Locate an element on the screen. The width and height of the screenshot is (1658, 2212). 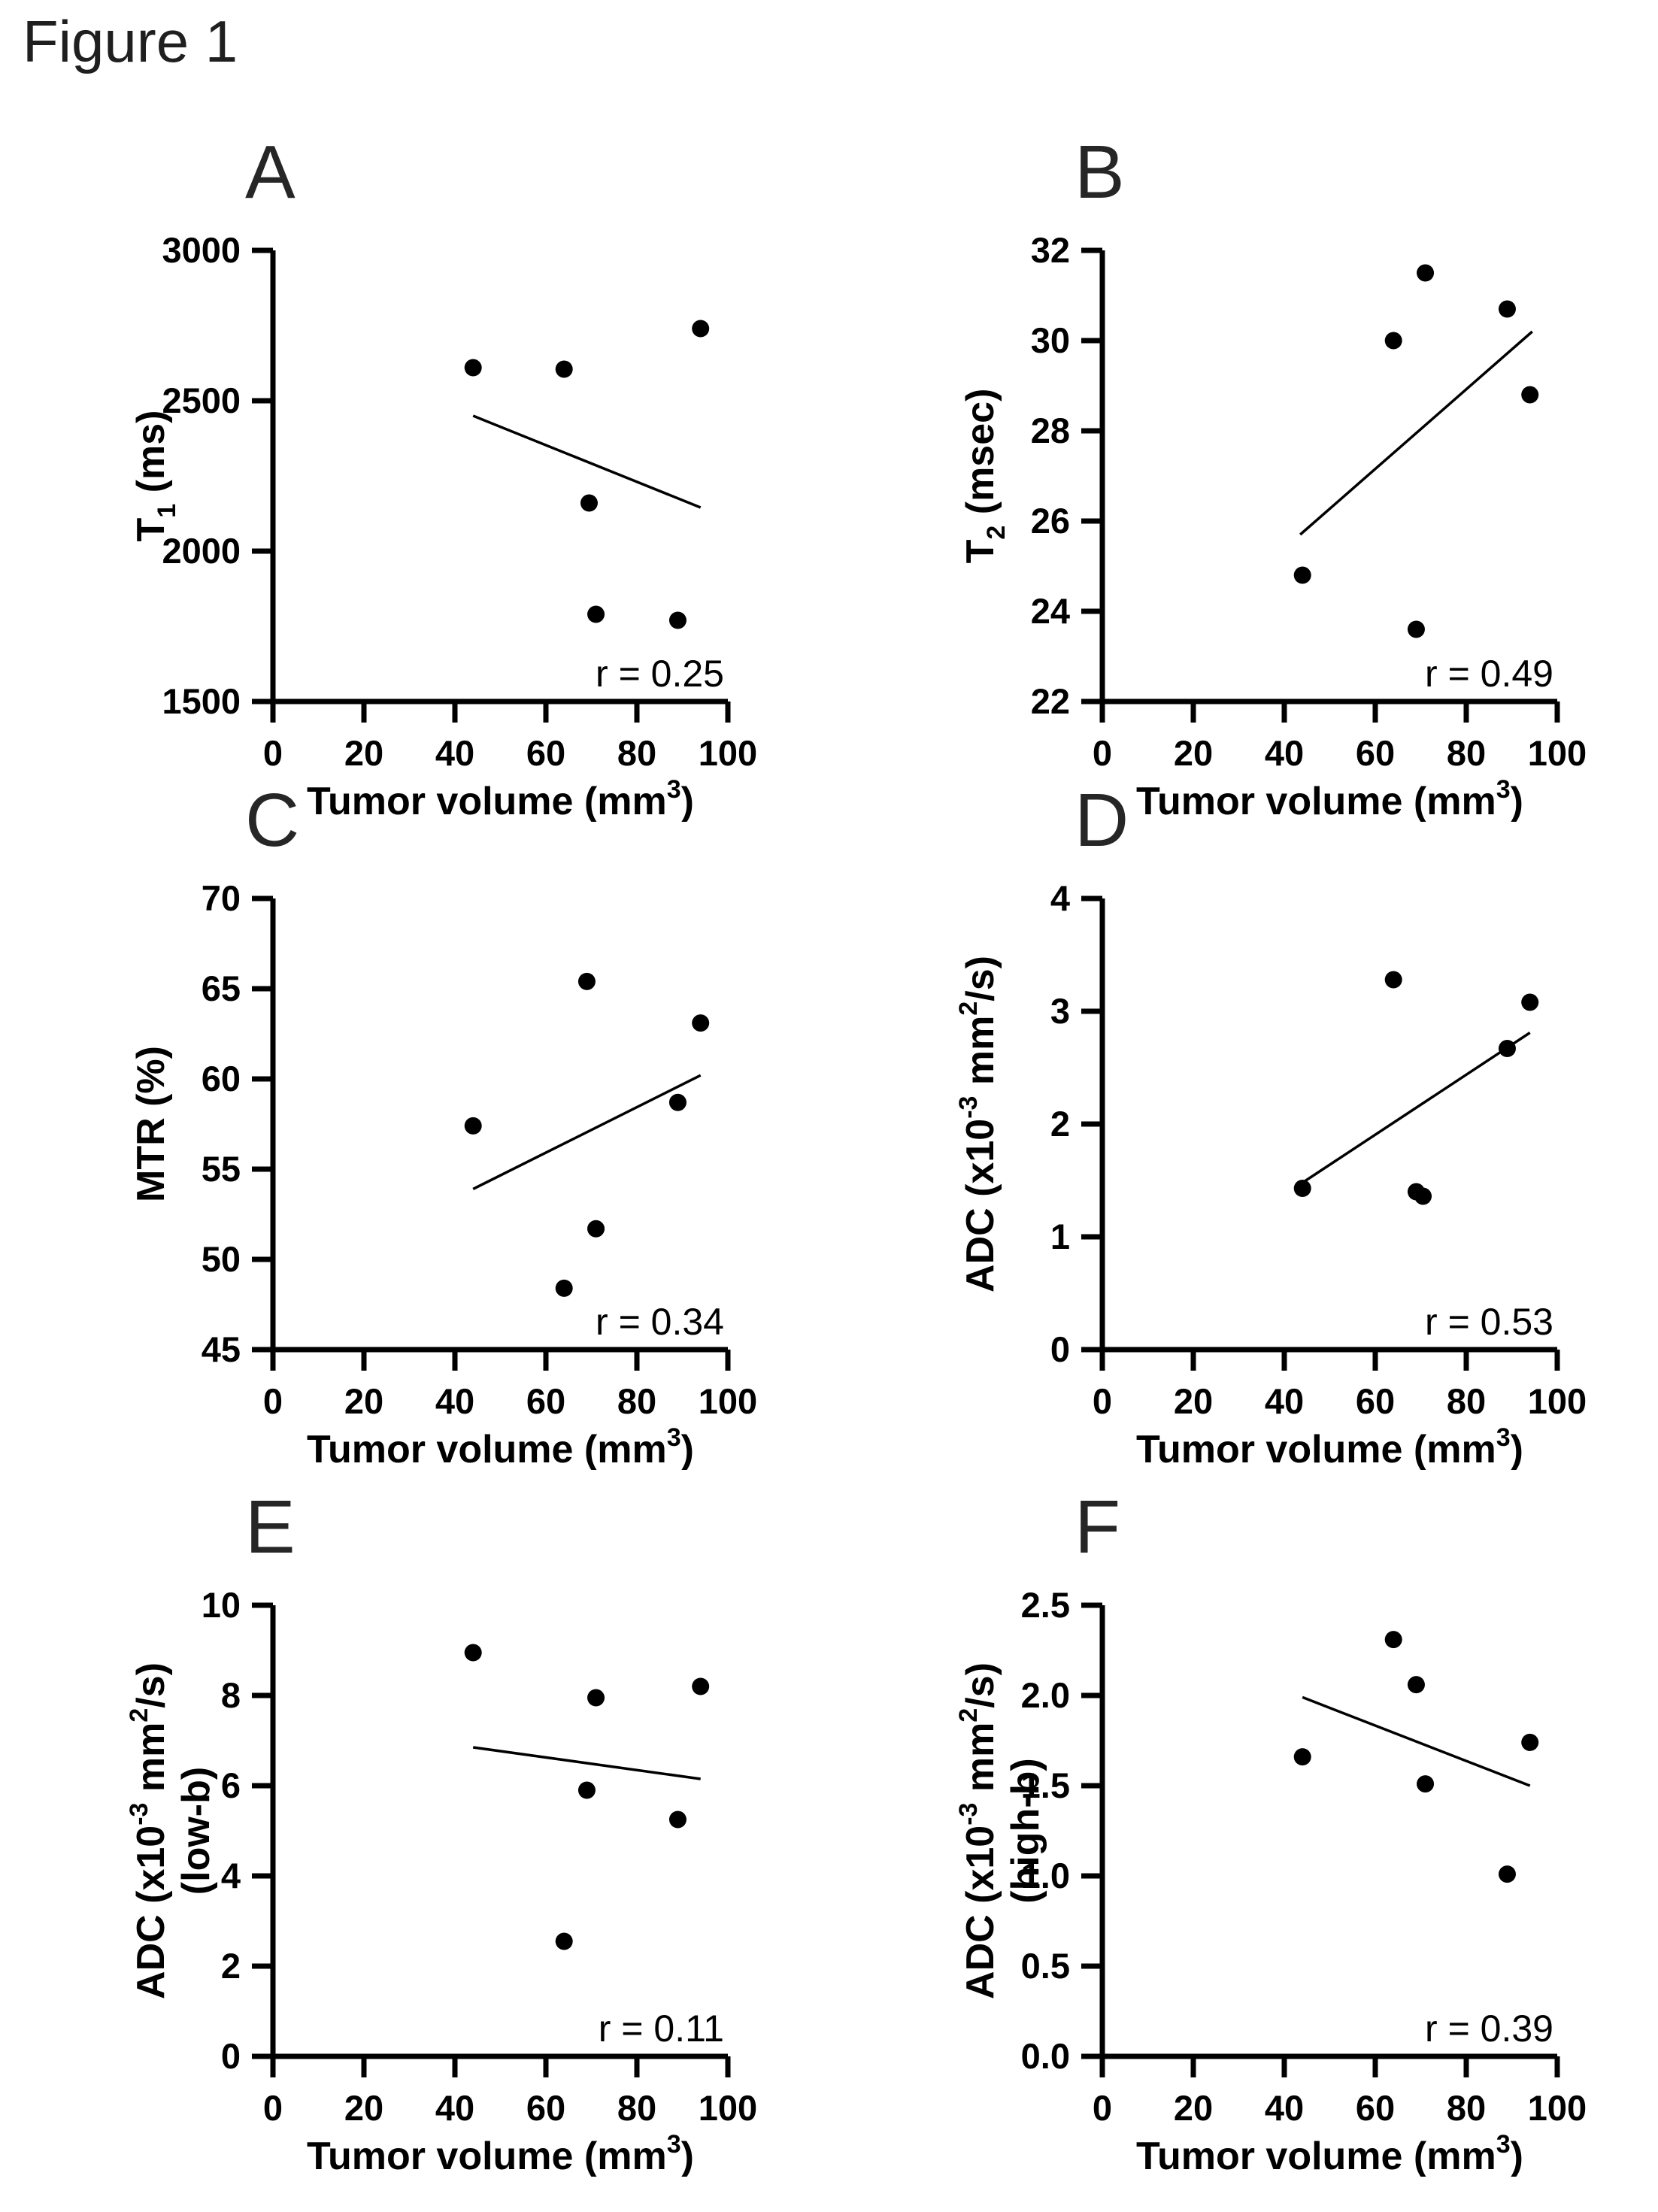
y-tick-label: 45 is located at coordinates (221, 1349).